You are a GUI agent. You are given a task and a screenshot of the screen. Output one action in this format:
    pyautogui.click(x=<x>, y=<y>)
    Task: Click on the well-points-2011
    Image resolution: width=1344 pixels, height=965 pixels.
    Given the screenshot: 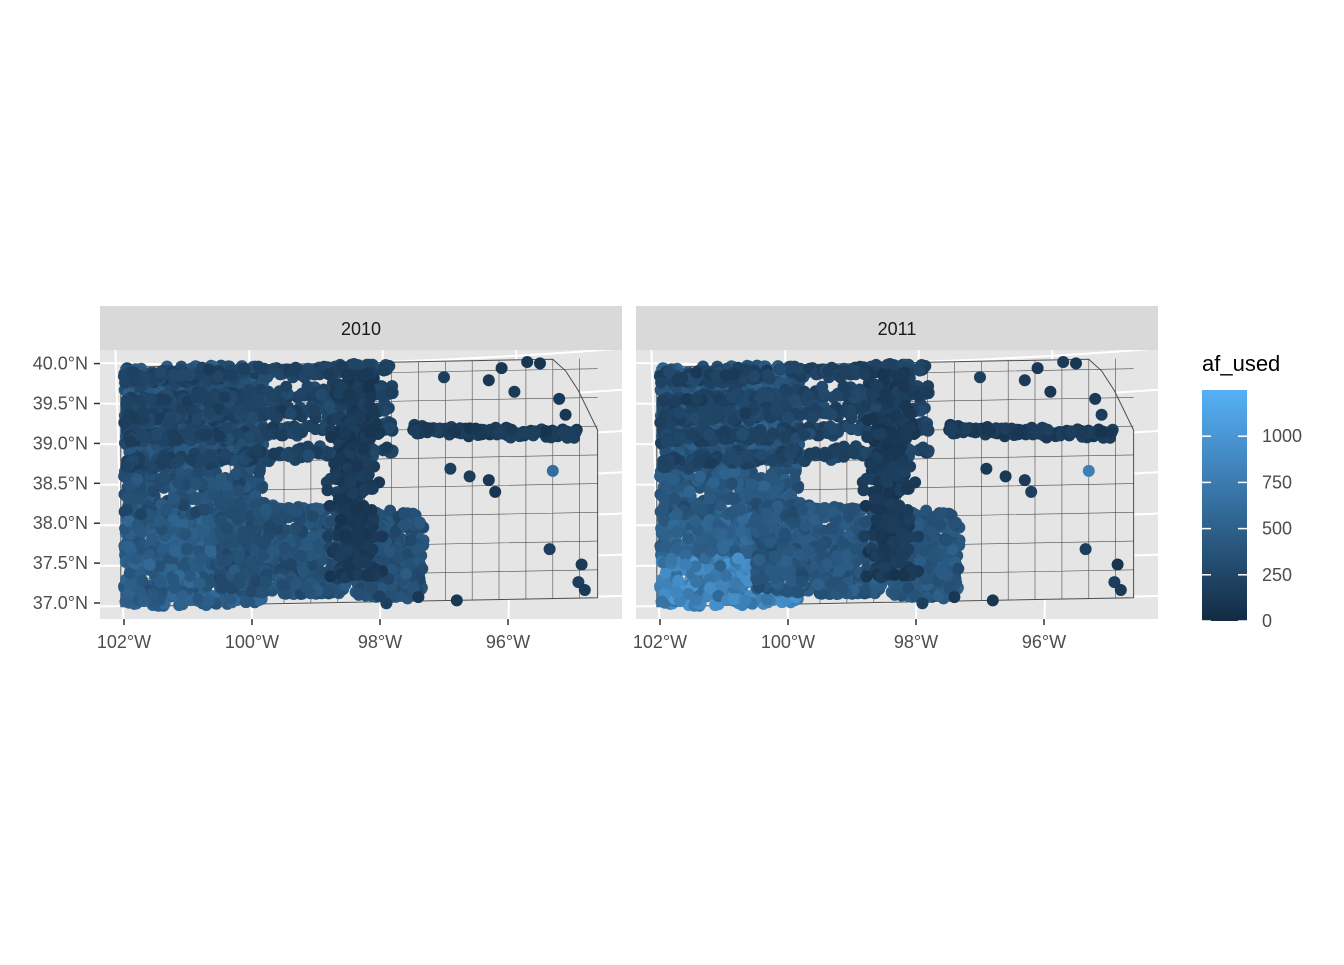 What is the action you would take?
    pyautogui.click(x=890, y=484)
    